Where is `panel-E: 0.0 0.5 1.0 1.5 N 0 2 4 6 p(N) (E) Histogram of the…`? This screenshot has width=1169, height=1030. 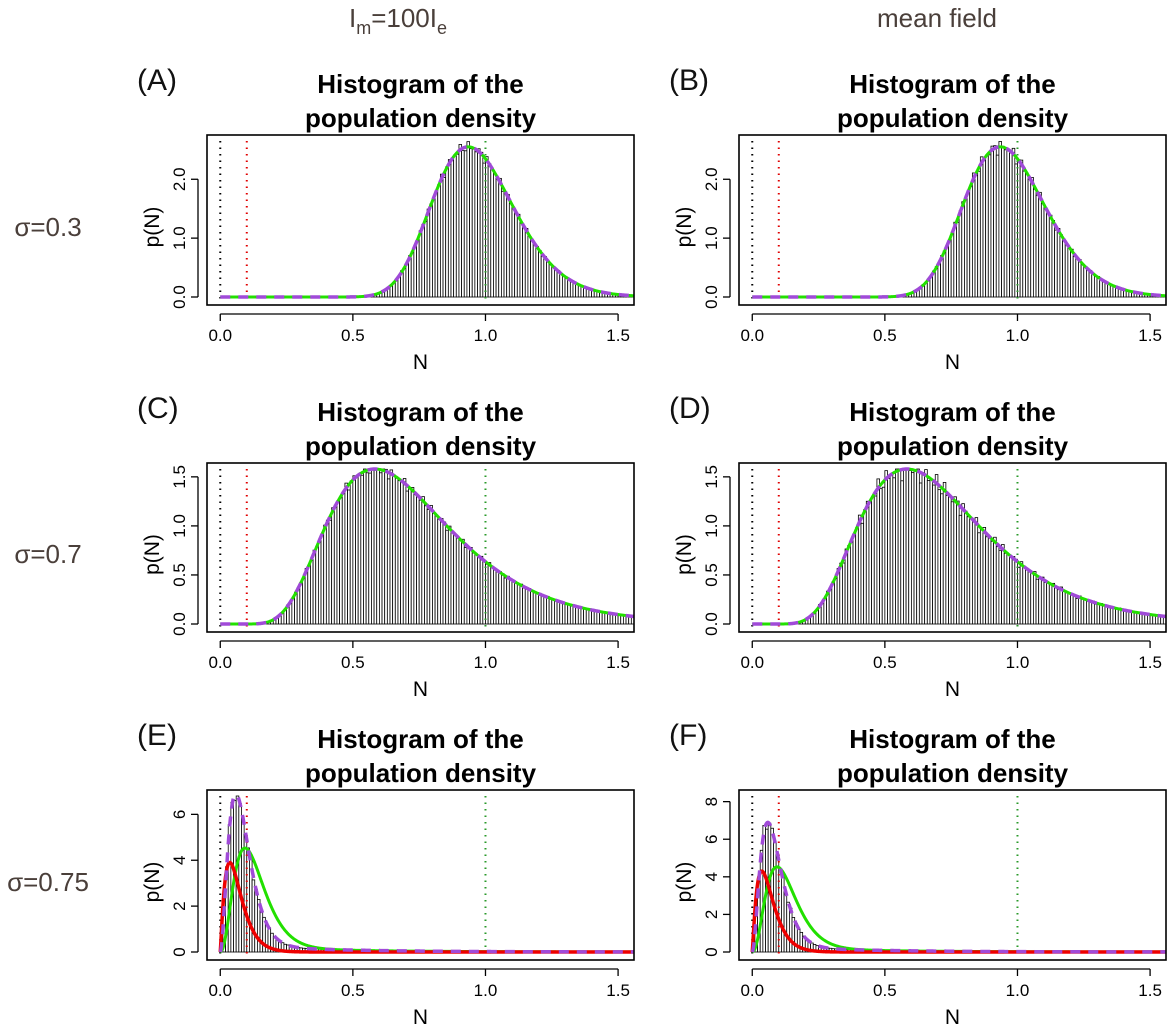 panel-E: 0.0 0.5 1.0 1.5 N 0 2 4 6 p(N) (E) Histogram of the… is located at coordinates (386, 874).